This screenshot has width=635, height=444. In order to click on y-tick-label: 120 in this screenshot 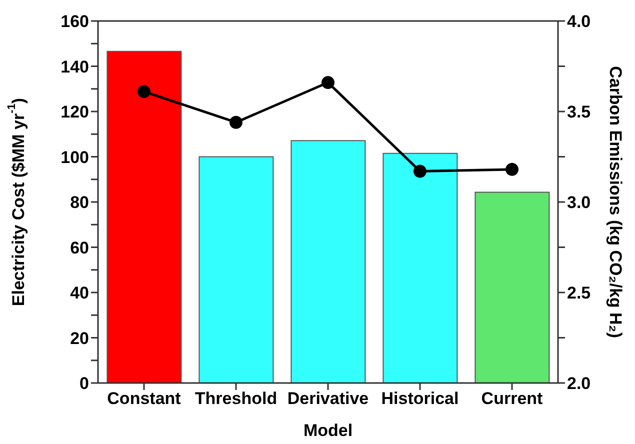, I will do `click(74, 112)`.